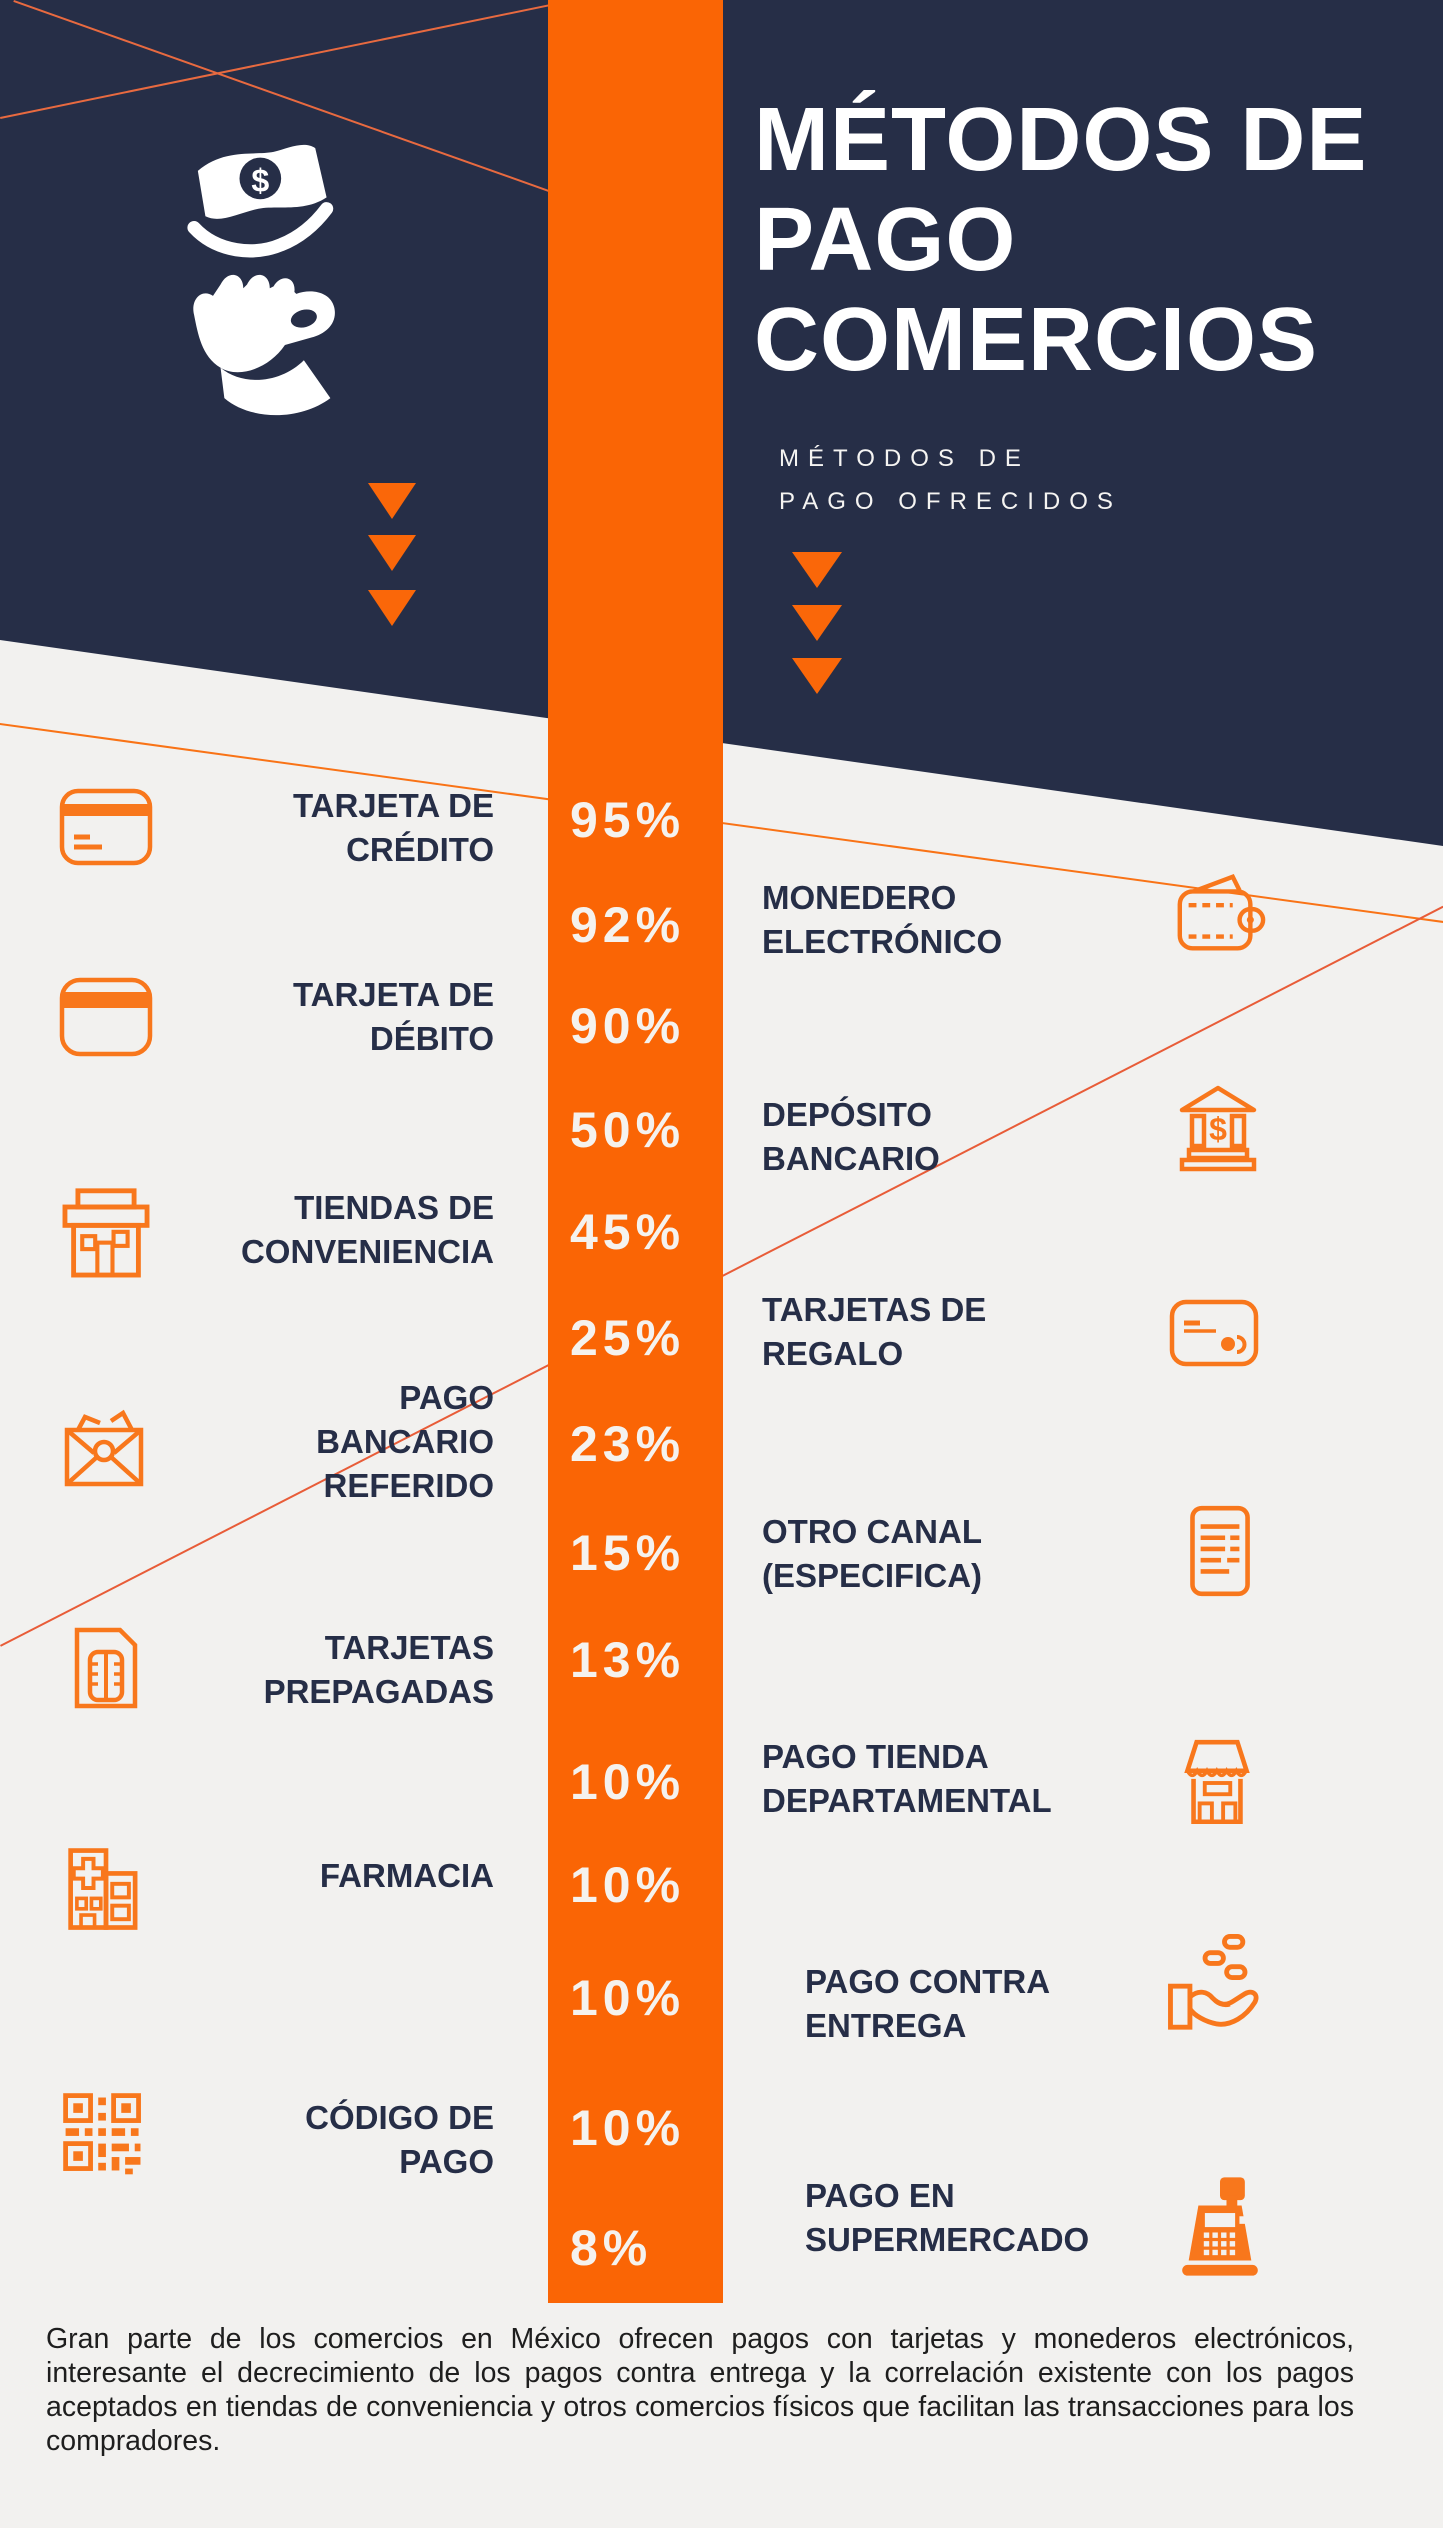 The image size is (1443, 2528). Describe the element at coordinates (907, 1779) in the screenshot. I see `method-label: PAGO TIENDA DEPARTAMENTAL` at that location.